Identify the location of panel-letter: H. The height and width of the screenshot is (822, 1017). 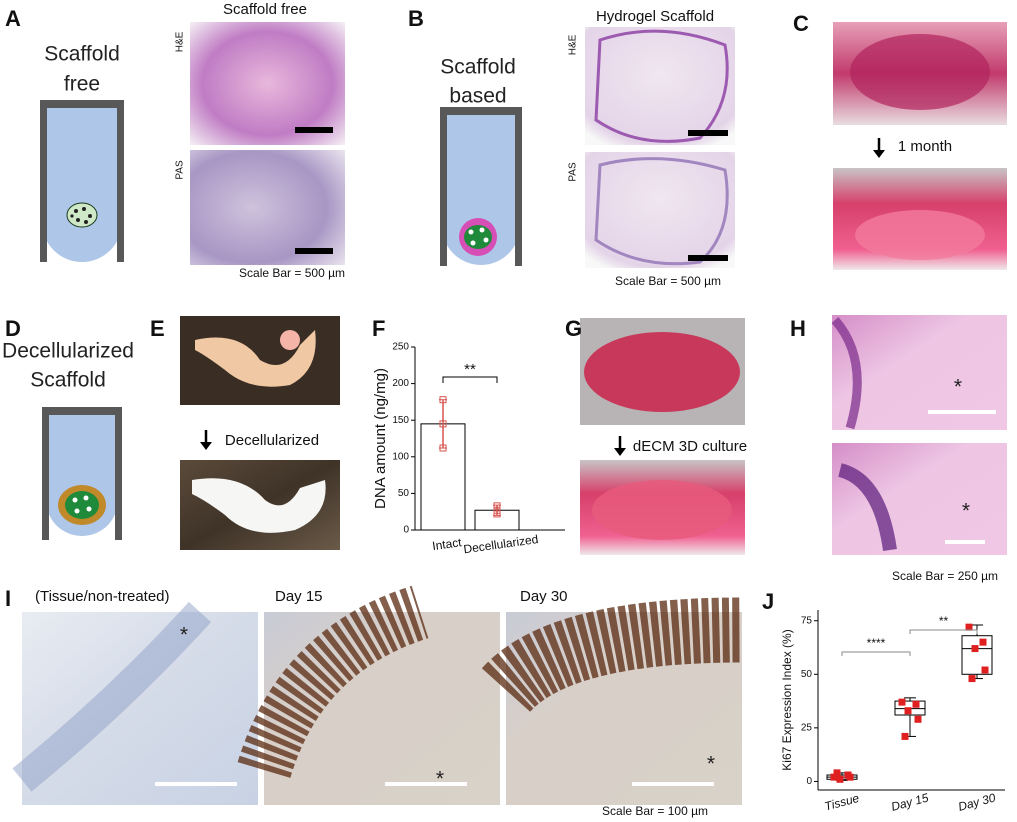
(798, 328).